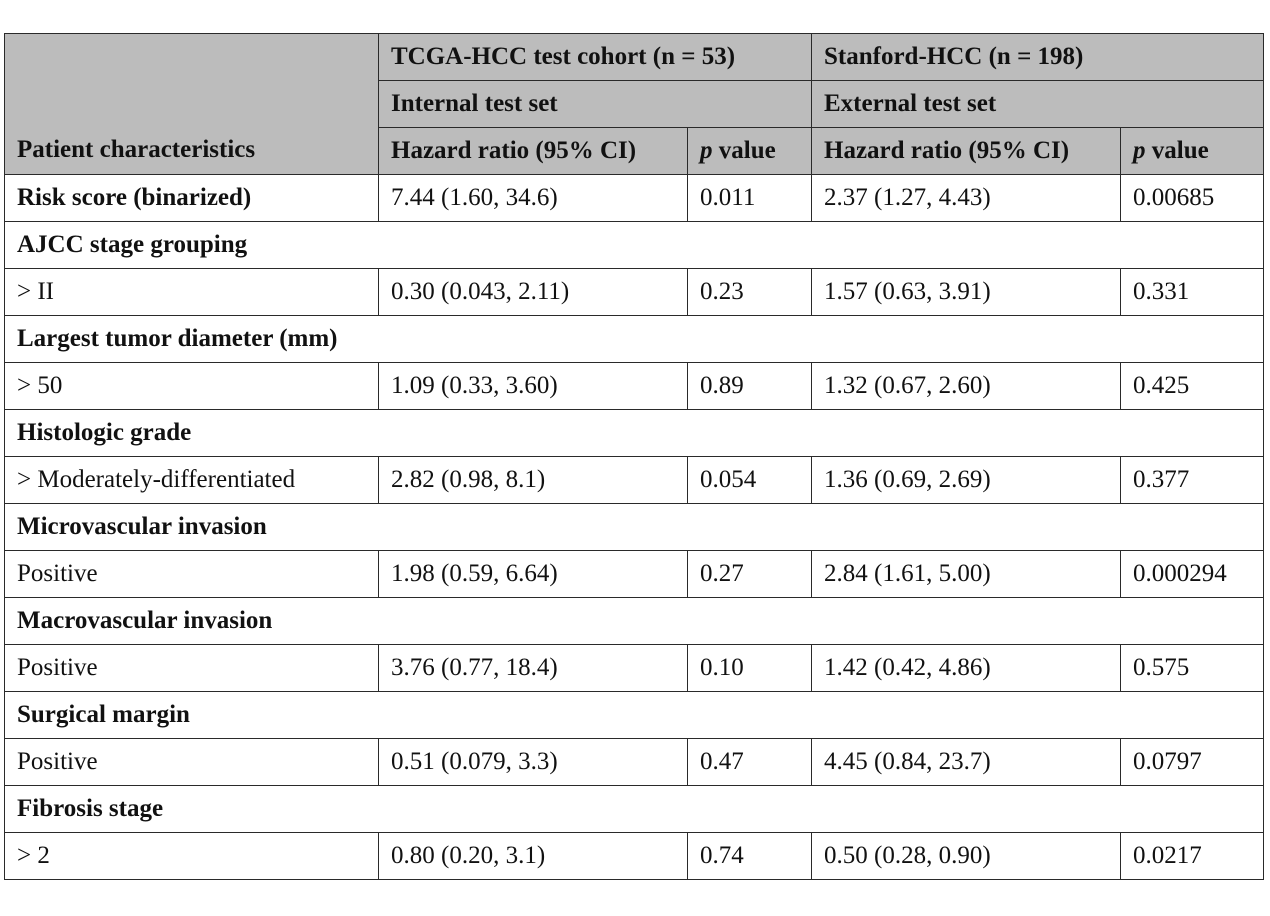 The width and height of the screenshot is (1270, 916). I want to click on hazard-ratio-external: 2.37 (1.27, 4.43), so click(966, 198).